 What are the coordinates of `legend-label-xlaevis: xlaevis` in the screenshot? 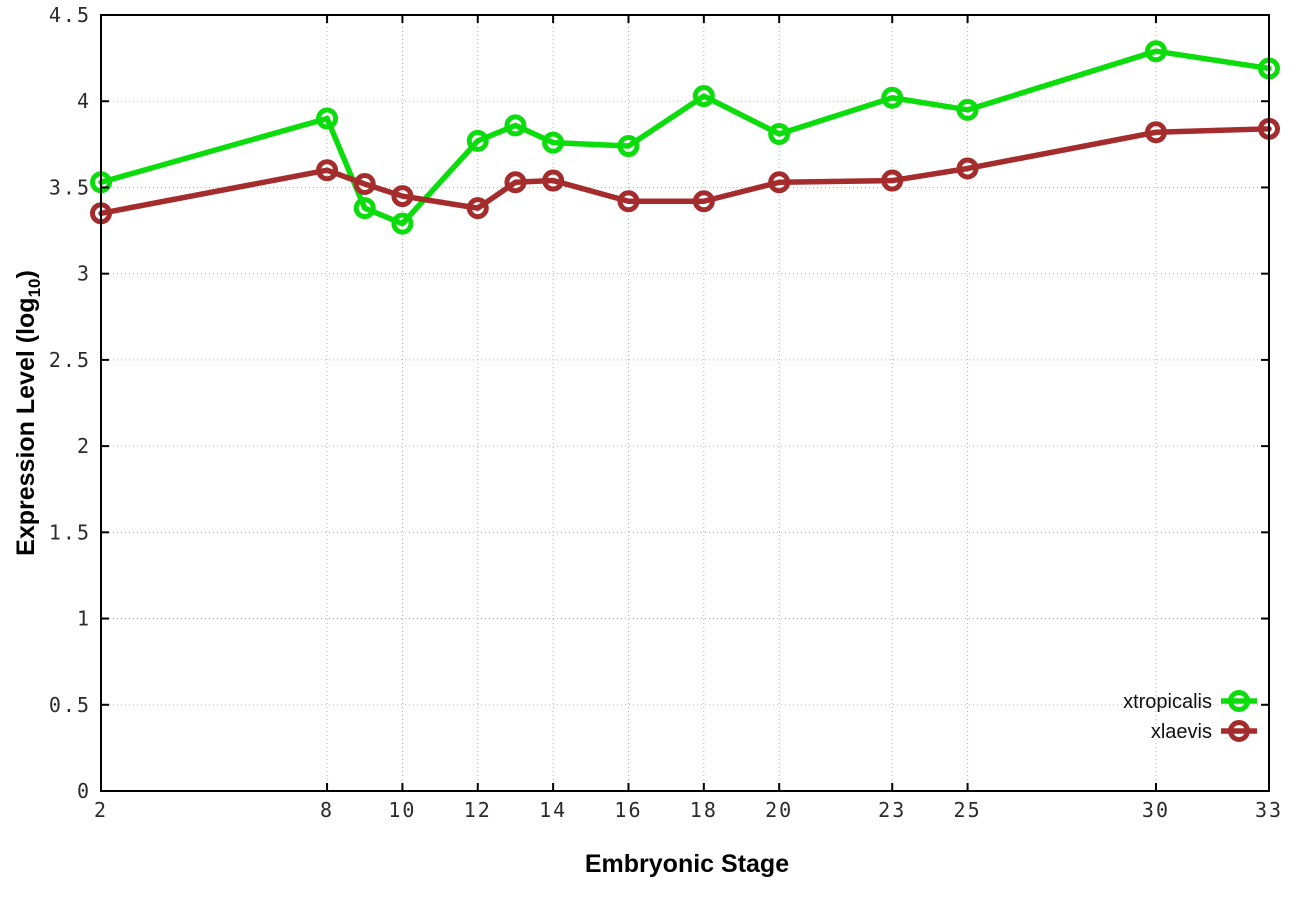 It's located at (1181, 732).